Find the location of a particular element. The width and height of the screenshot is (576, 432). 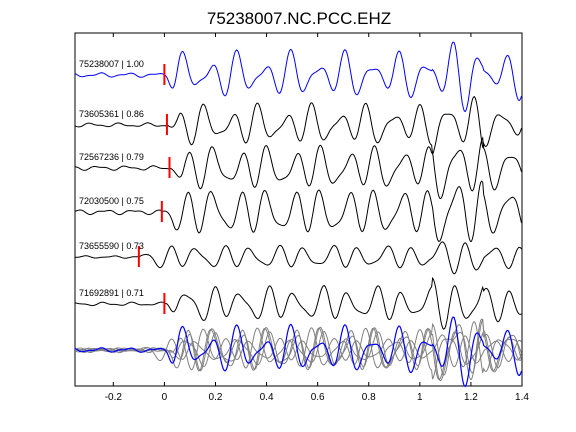

x-tick-label: 0 is located at coordinates (165, 397).